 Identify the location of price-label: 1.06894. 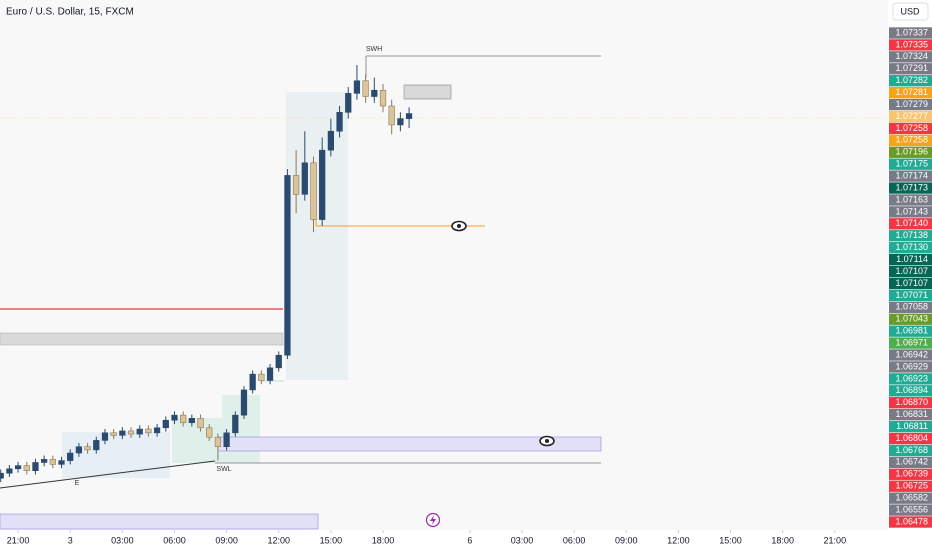
(911, 390).